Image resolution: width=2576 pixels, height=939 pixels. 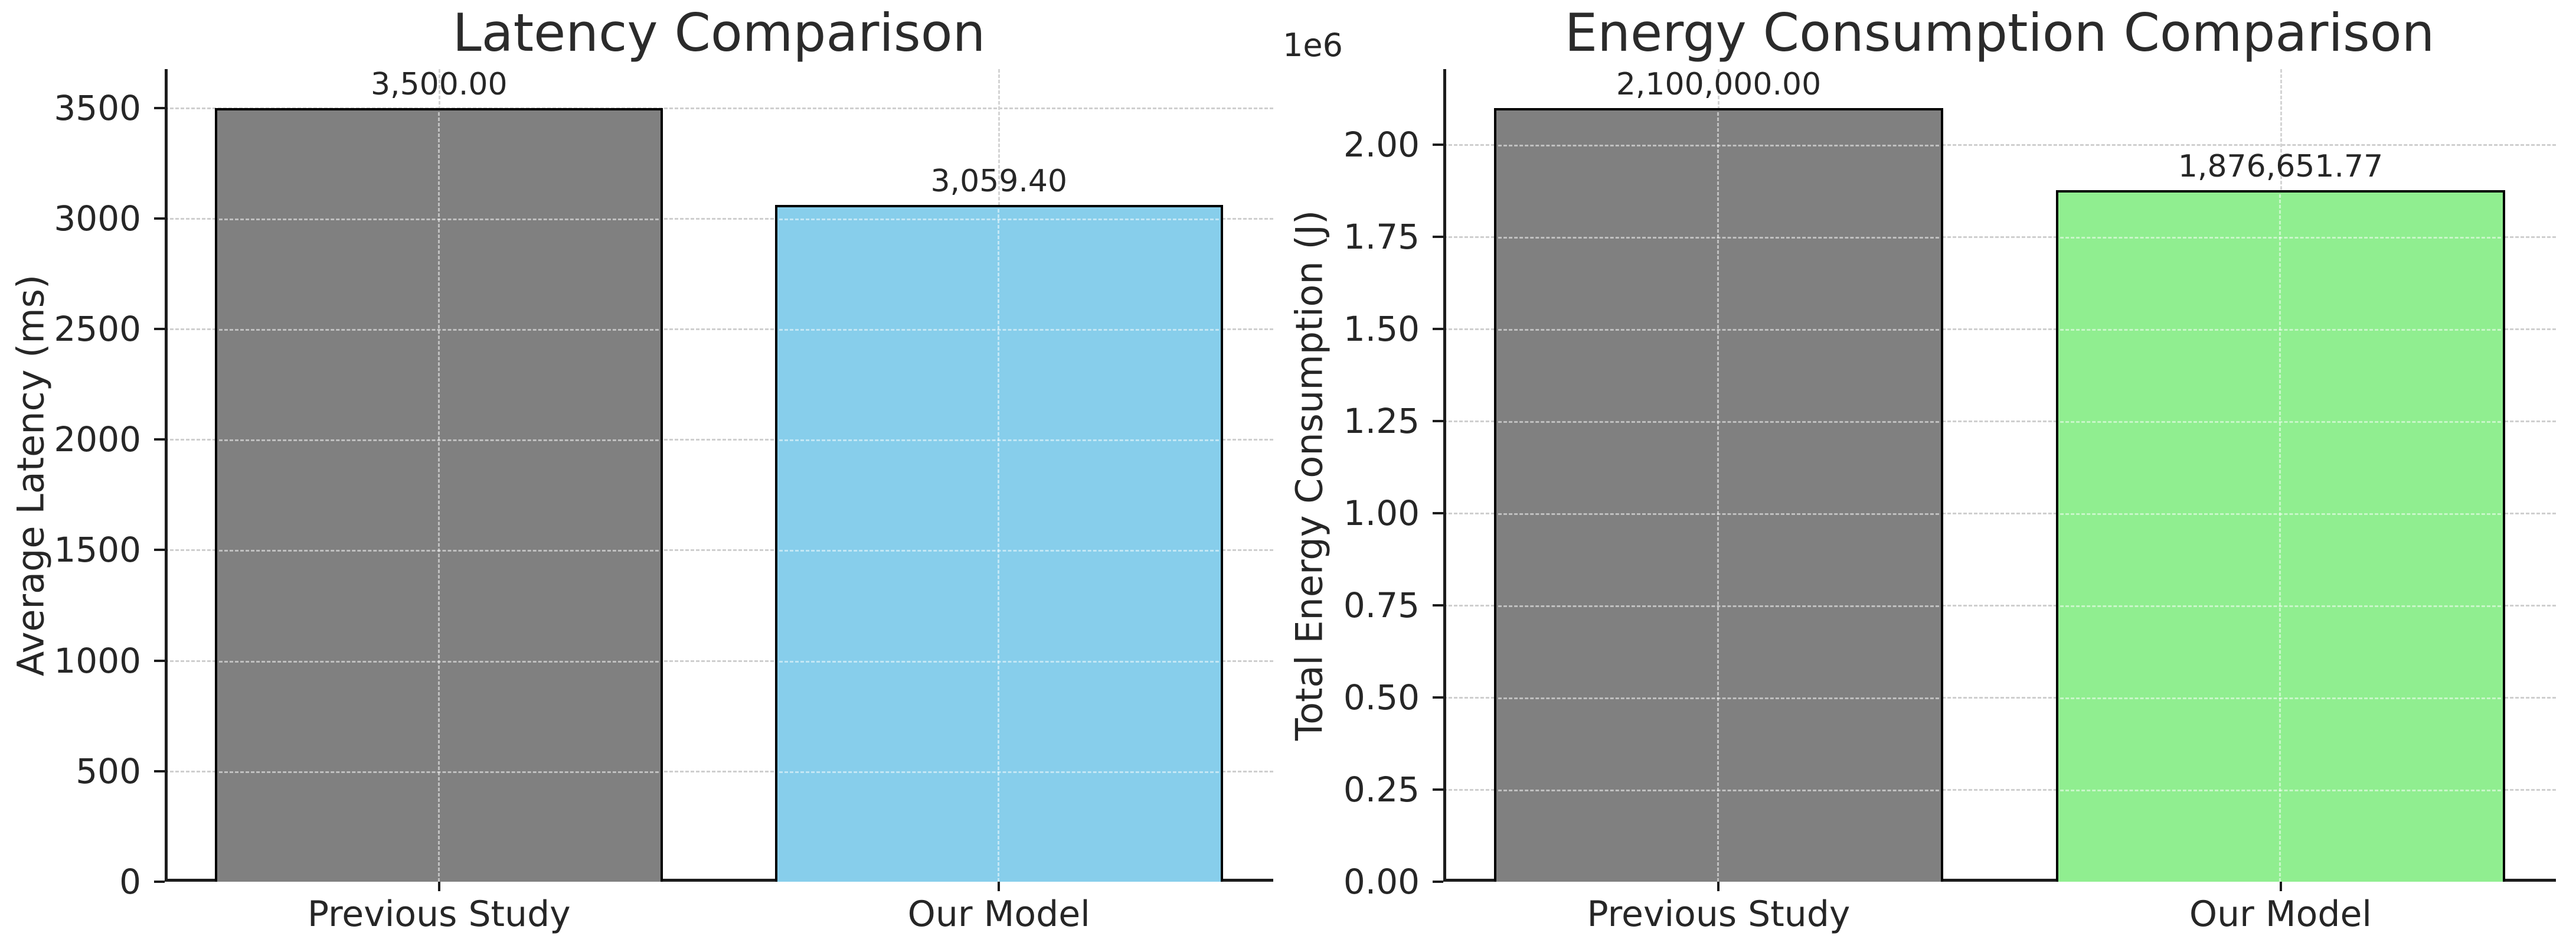 What do you see at coordinates (999, 182) in the screenshot?
I see `bar-value-label: 3,059.40` at bounding box center [999, 182].